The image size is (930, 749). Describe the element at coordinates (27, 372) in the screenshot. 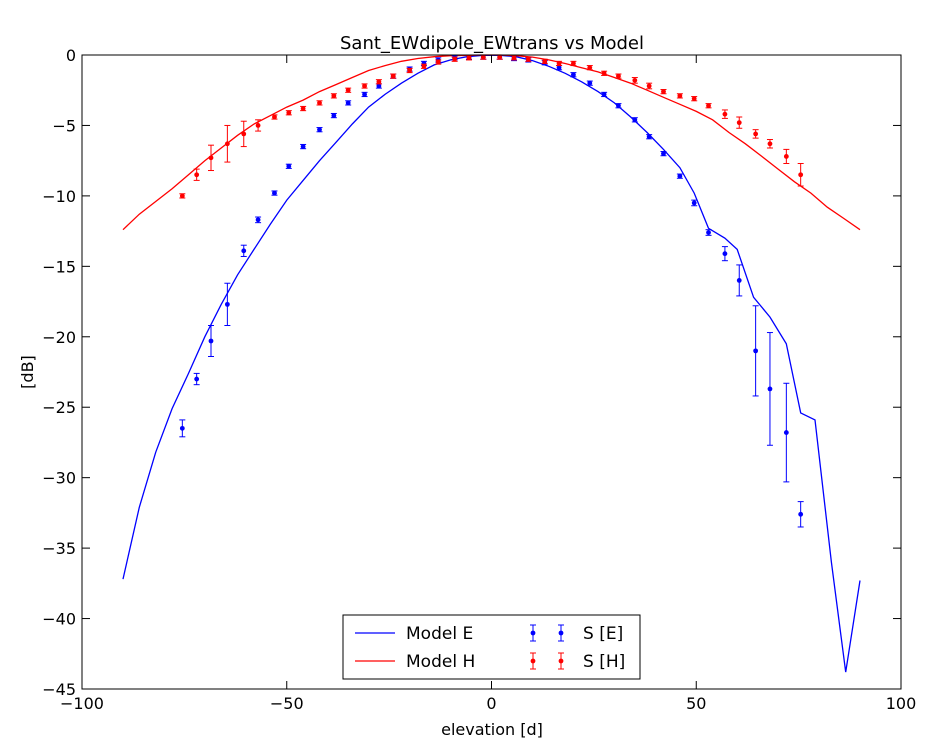

I see `y-axis-label: [dB]` at that location.